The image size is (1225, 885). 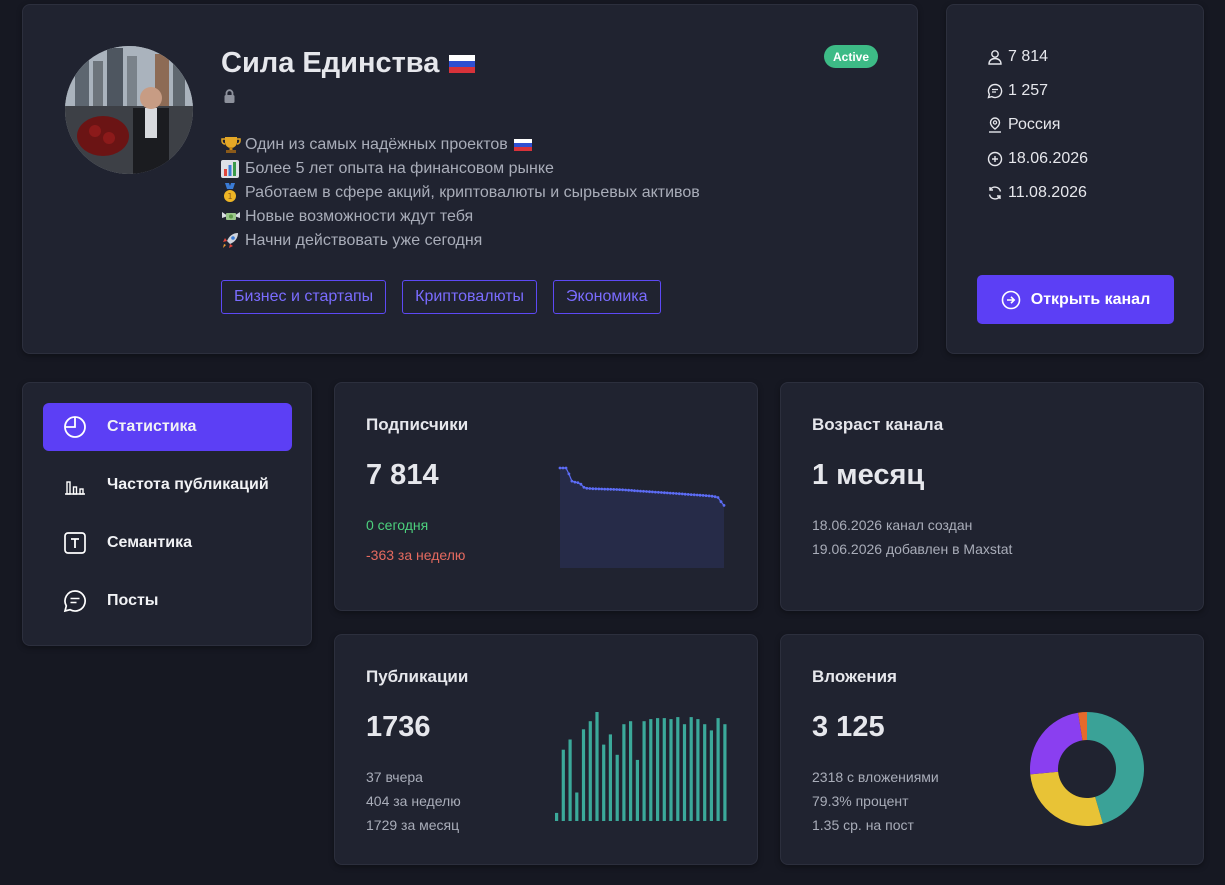 I want to click on refresh-icon, so click(x=995, y=193).